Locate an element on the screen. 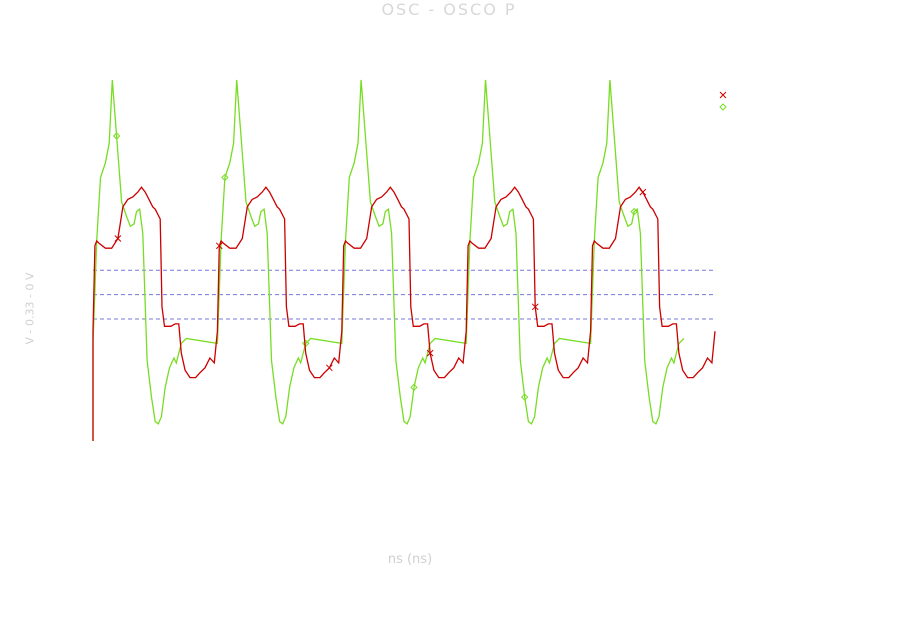 The width and height of the screenshot is (898, 633). chart-title: OSC - OSCO P is located at coordinates (449, 9).